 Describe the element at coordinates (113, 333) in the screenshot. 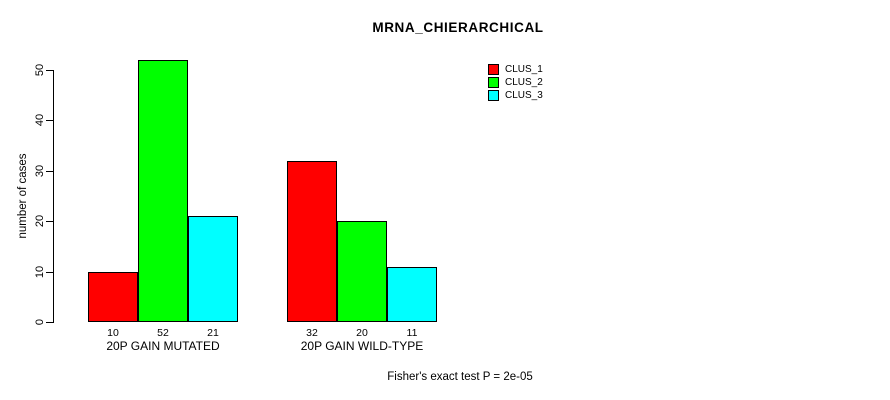

I see `bar-value-label-clus_1-group1: 10` at that location.